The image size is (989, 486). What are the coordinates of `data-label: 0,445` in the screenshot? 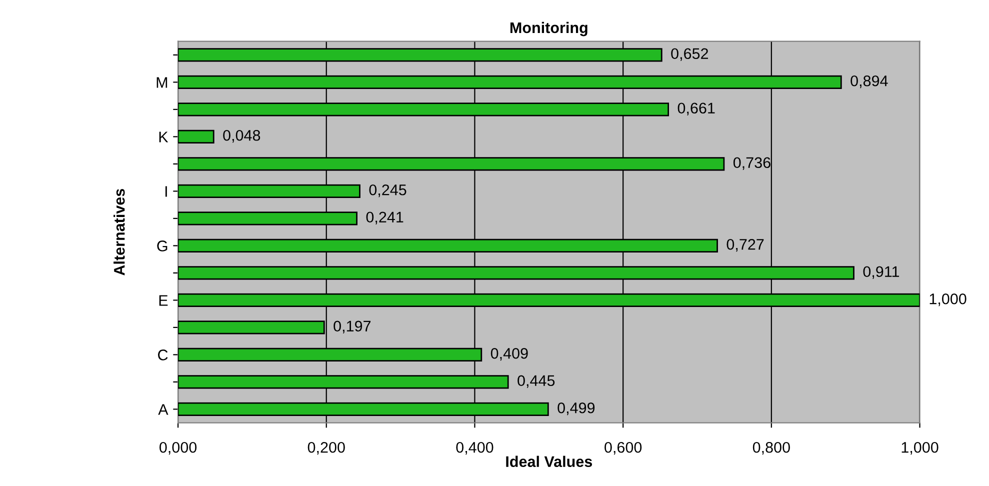 It's located at (536, 381).